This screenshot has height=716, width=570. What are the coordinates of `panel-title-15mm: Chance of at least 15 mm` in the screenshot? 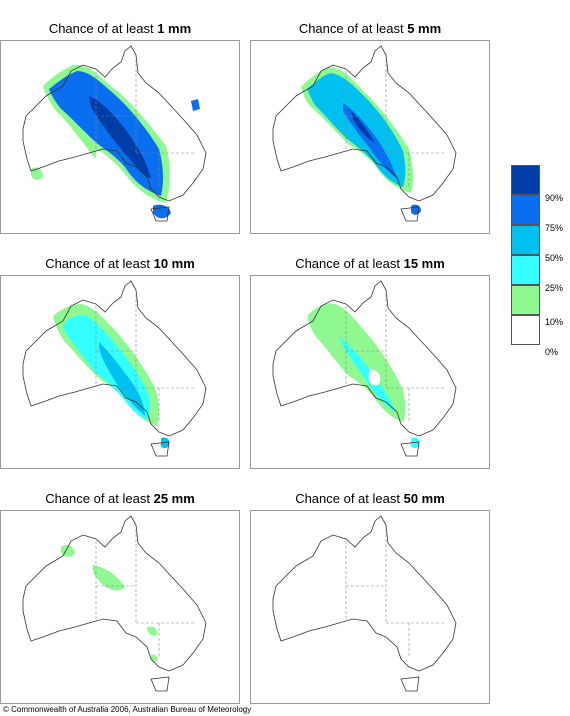 It's located at (370, 264).